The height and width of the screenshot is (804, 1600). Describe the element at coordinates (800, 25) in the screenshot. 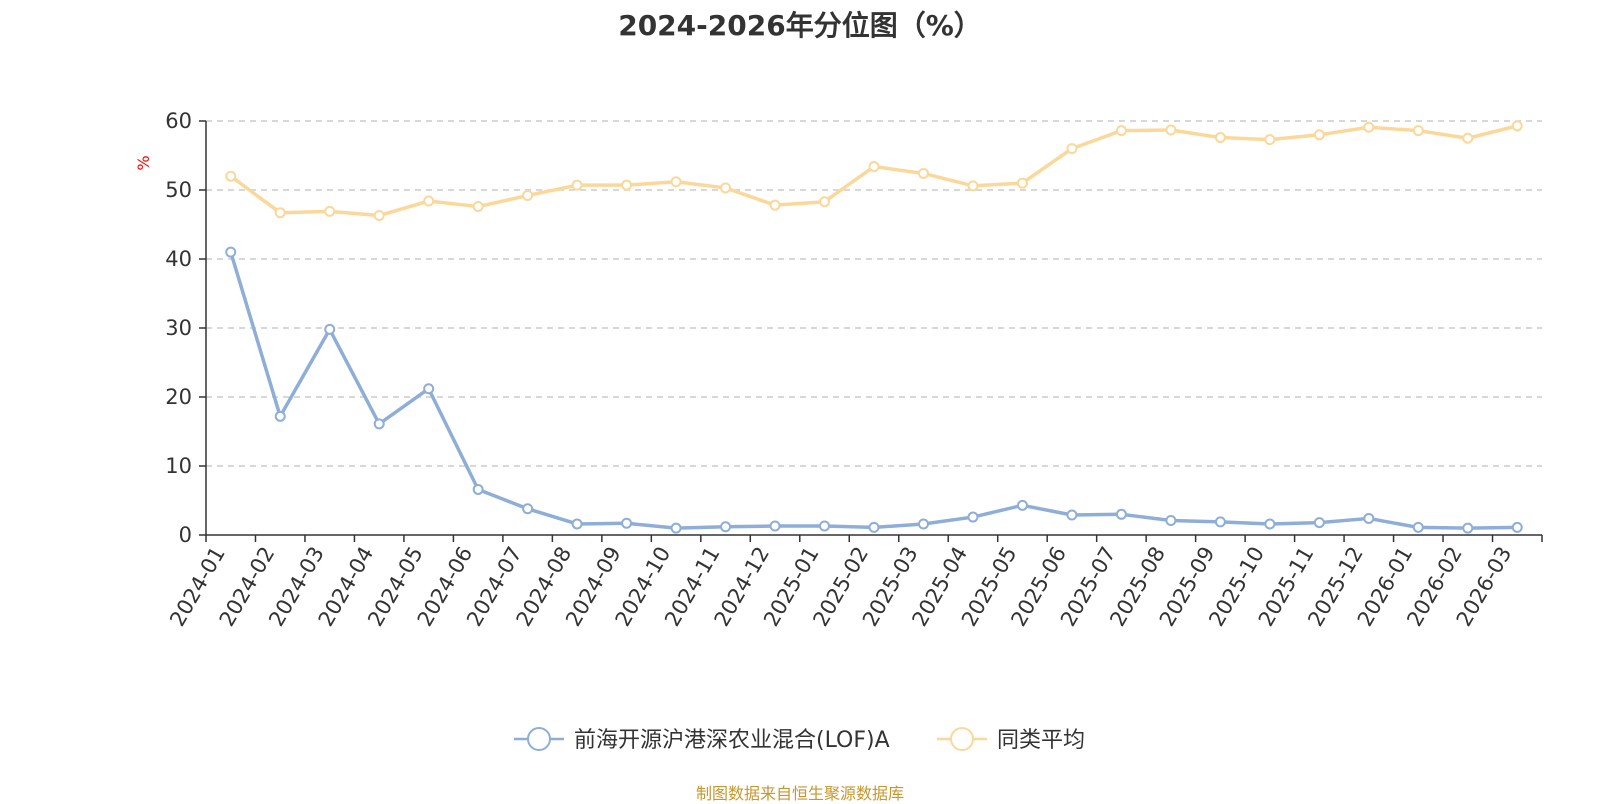

I see `chart-title: 2024-2026年分位图（%）` at that location.